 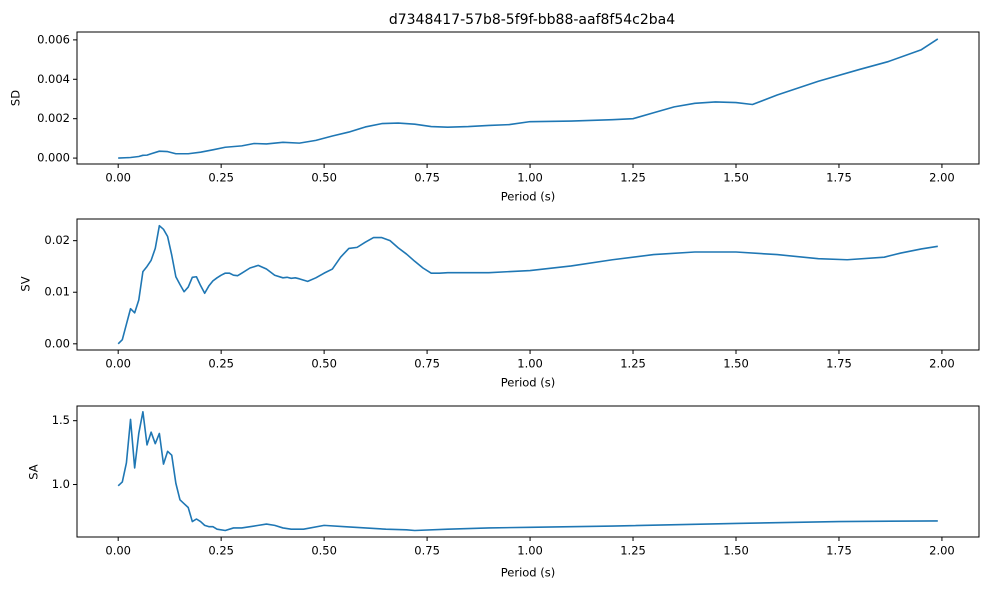 I want to click on y-tick-label: 0.006, so click(x=53, y=39).